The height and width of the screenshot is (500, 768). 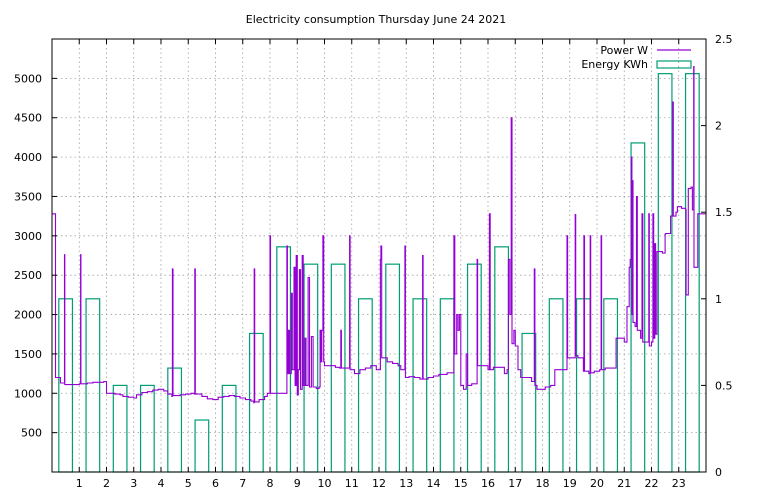 What do you see at coordinates (28, 118) in the screenshot?
I see `y-tick-label: 4500` at bounding box center [28, 118].